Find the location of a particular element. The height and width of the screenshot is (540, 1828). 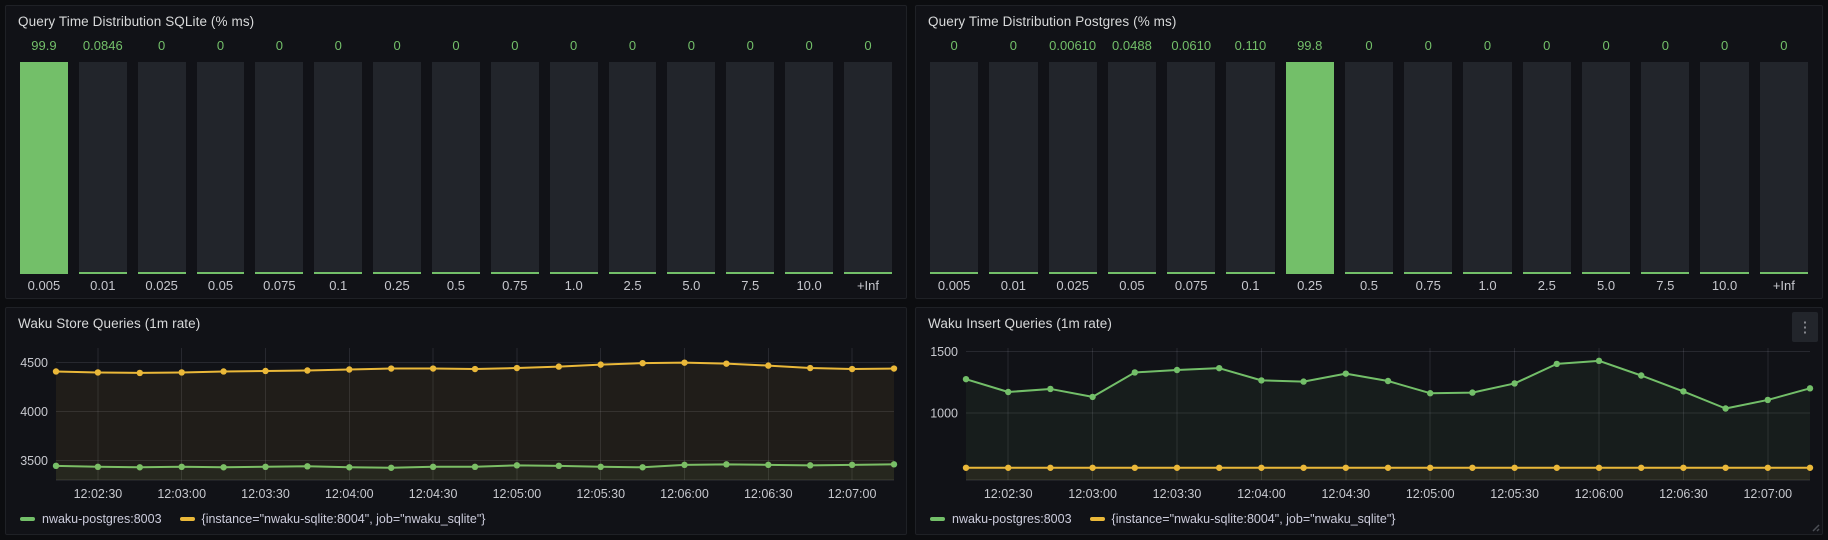

bucket-axis-label: +Inf is located at coordinates (1783, 285).